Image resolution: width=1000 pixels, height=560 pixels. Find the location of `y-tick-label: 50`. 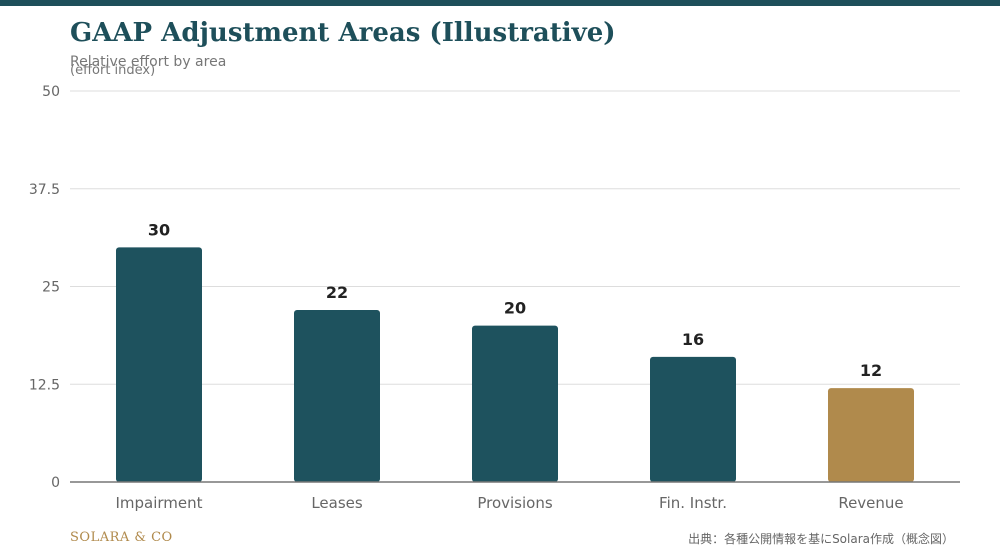

y-tick-label: 50 is located at coordinates (51, 92).